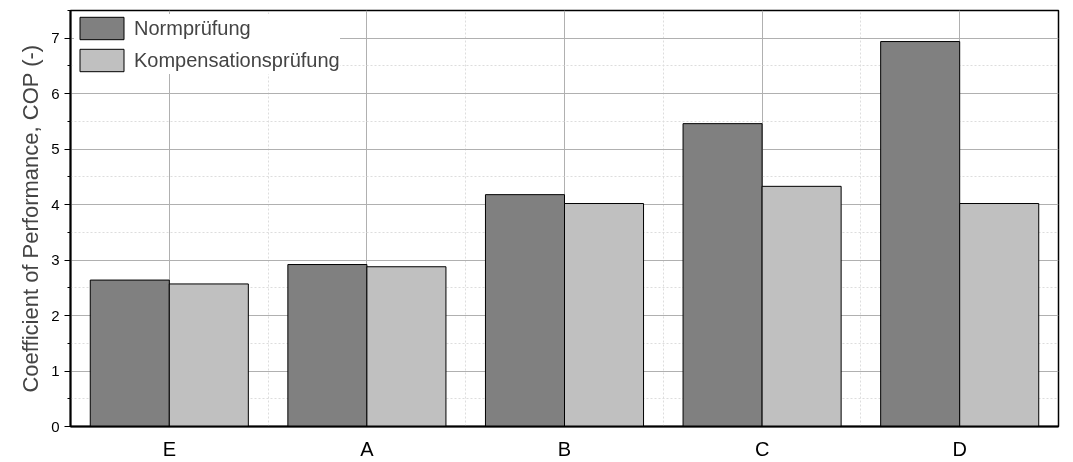 The height and width of the screenshot is (462, 1073). I want to click on y-tick-label: 4, so click(55, 204).